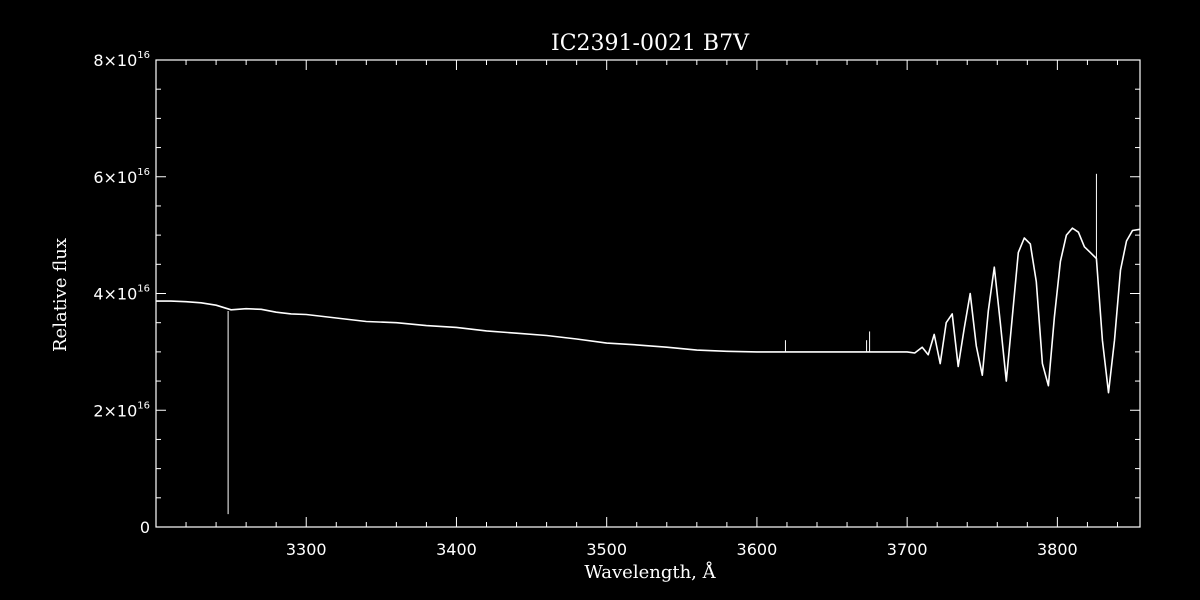 Image resolution: width=1200 pixels, height=600 pixels. Describe the element at coordinates (1057, 549) in the screenshot. I see `x-tick-label: 3800` at that location.